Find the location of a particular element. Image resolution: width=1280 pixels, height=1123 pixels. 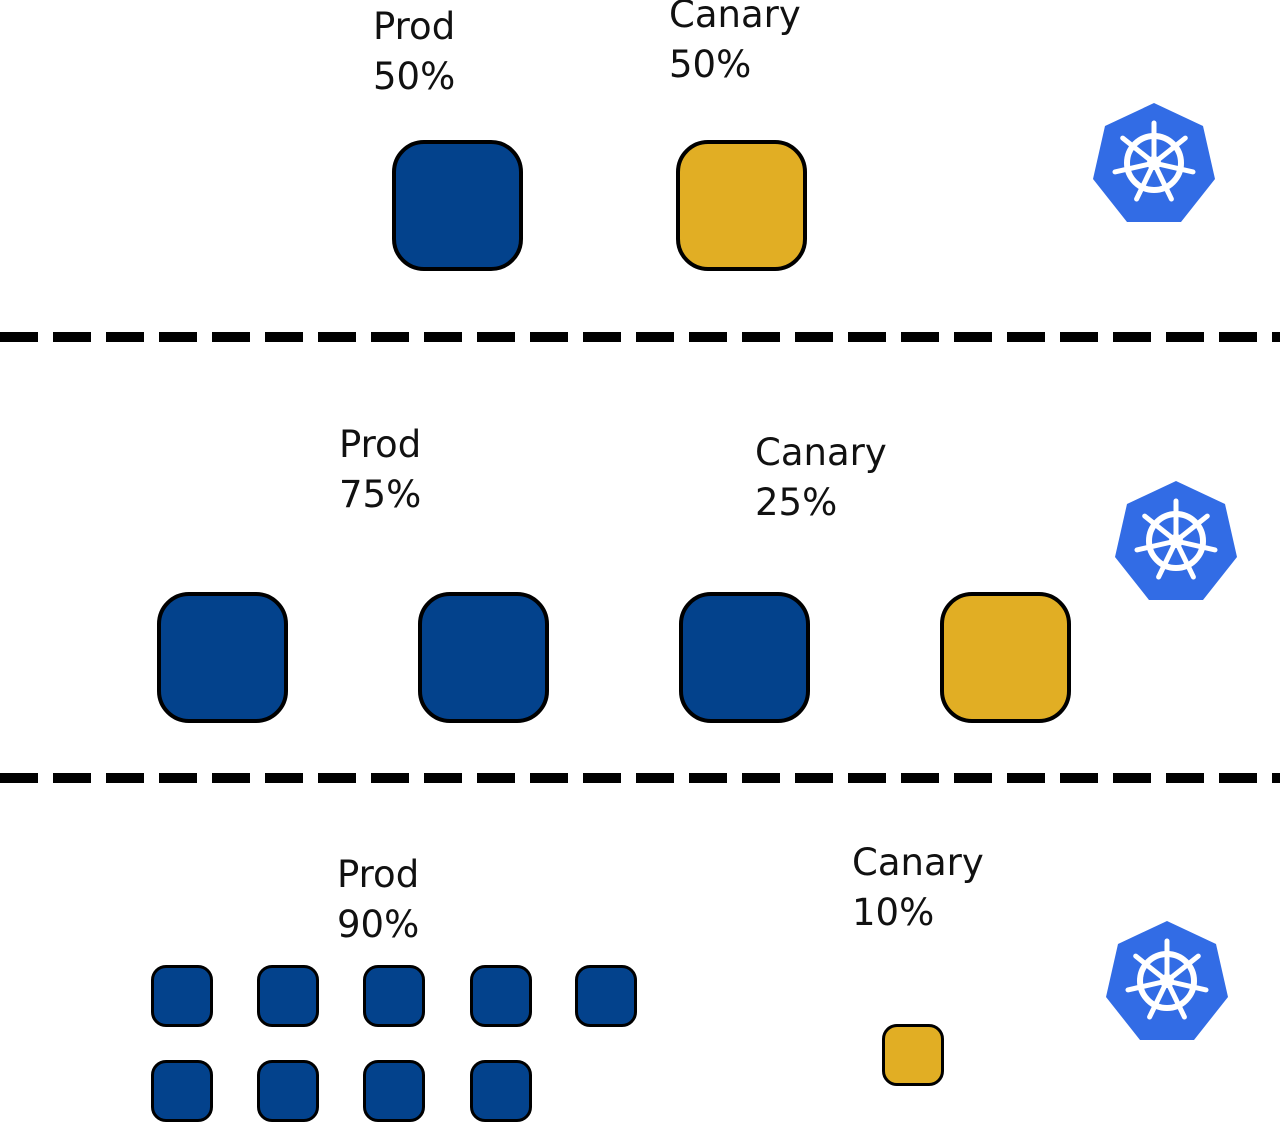

stage3-canary-percent: 10% is located at coordinates (893, 912).